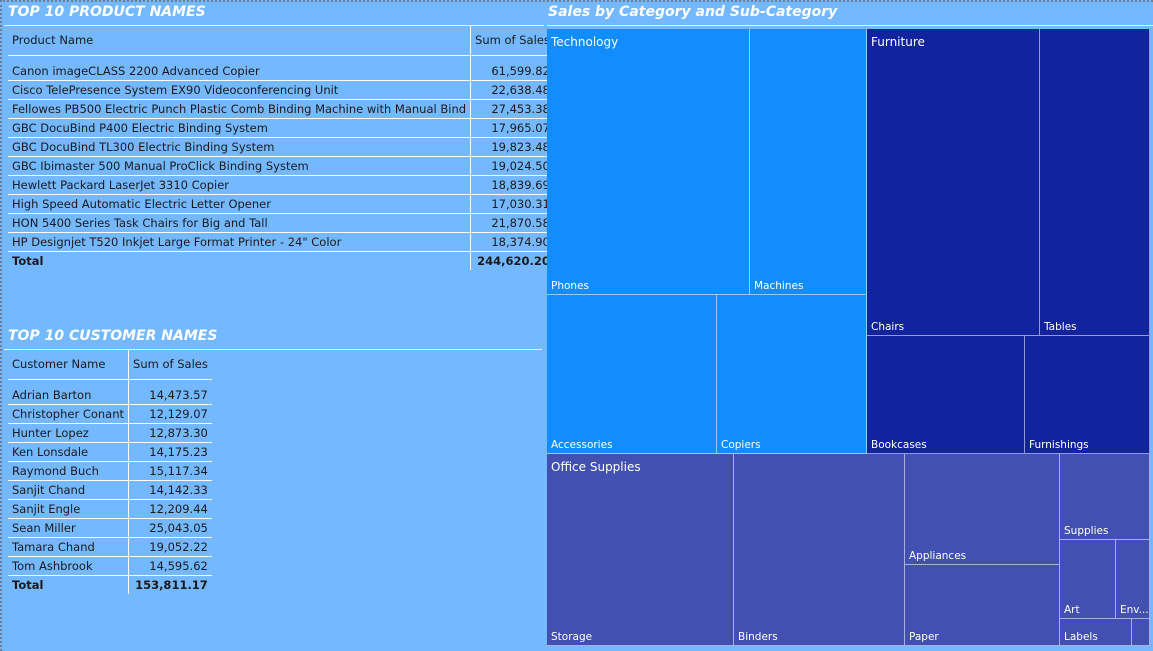  What do you see at coordinates (953, 182) in the screenshot?
I see `tile-chairs: Furniture Chairs` at bounding box center [953, 182].